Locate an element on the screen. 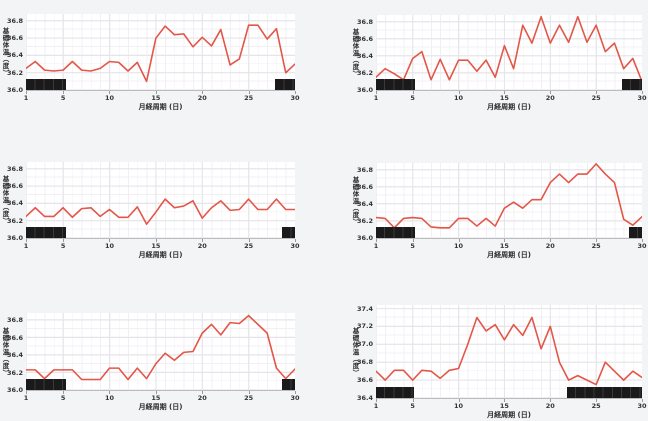 This screenshot has height=421, width=648. y-tick-label: 37.2 is located at coordinates (364, 326).